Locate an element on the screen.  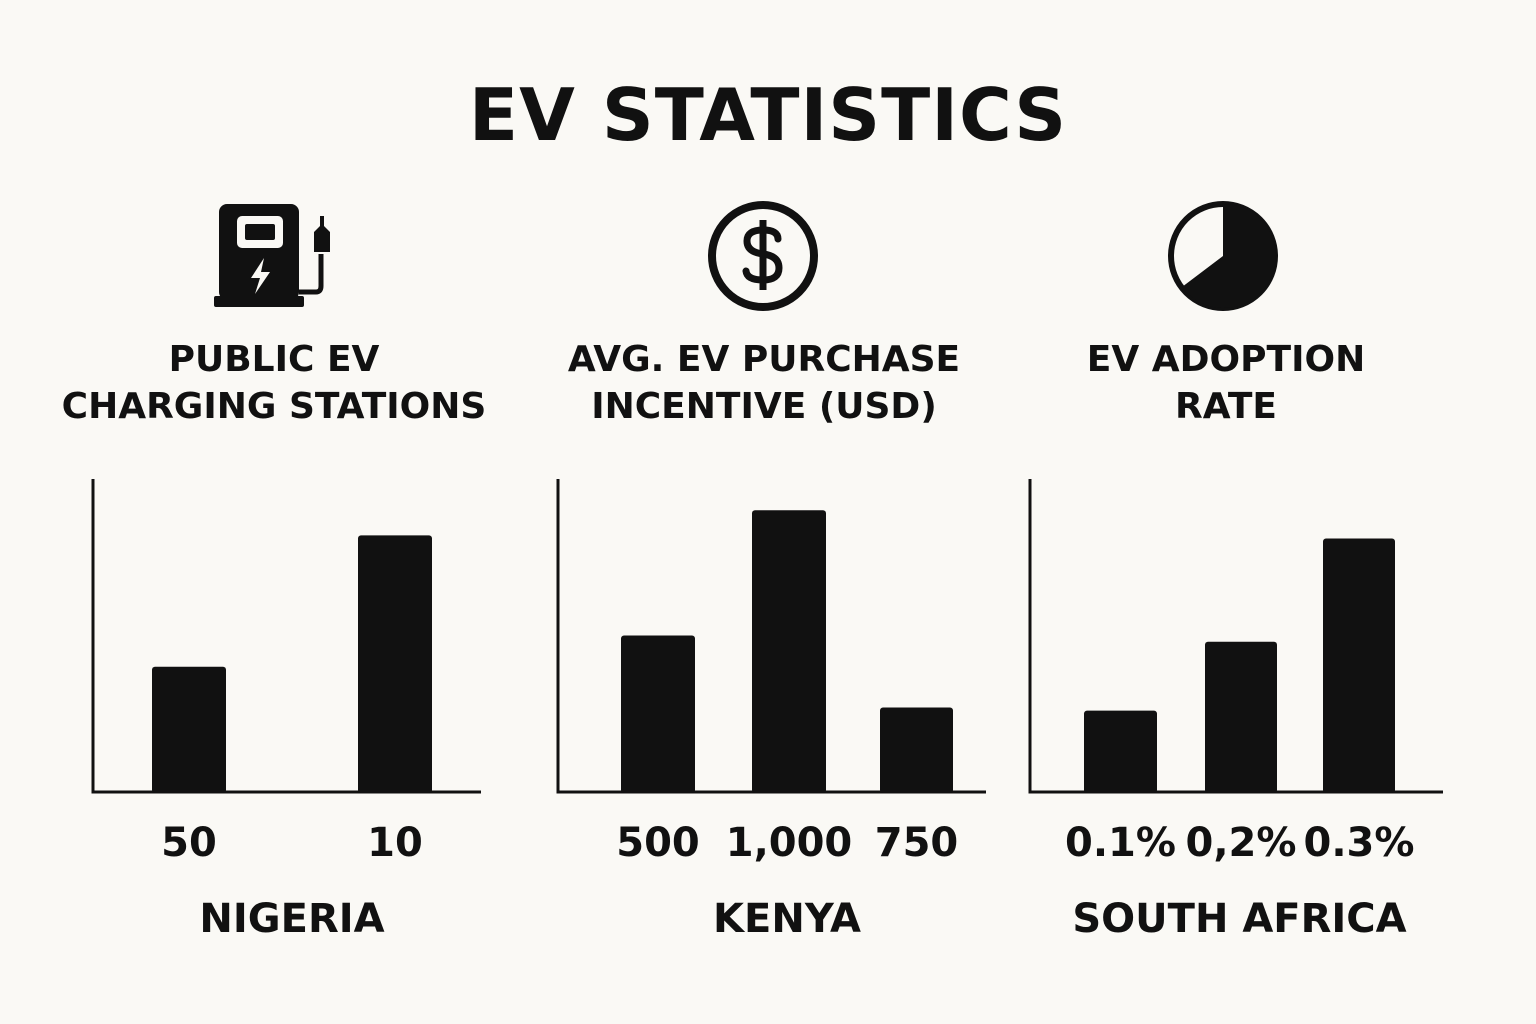
country-label: SOUTH AFRICA is located at coordinates (1239, 919).